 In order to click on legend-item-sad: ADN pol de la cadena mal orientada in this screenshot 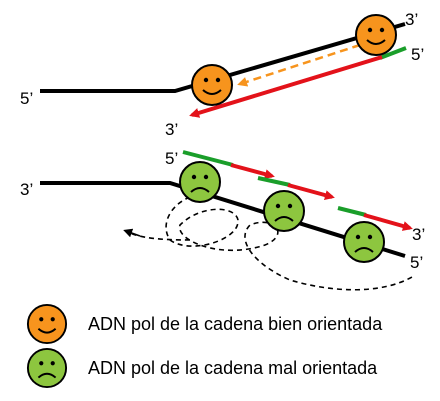, I will do `click(201, 368)`.